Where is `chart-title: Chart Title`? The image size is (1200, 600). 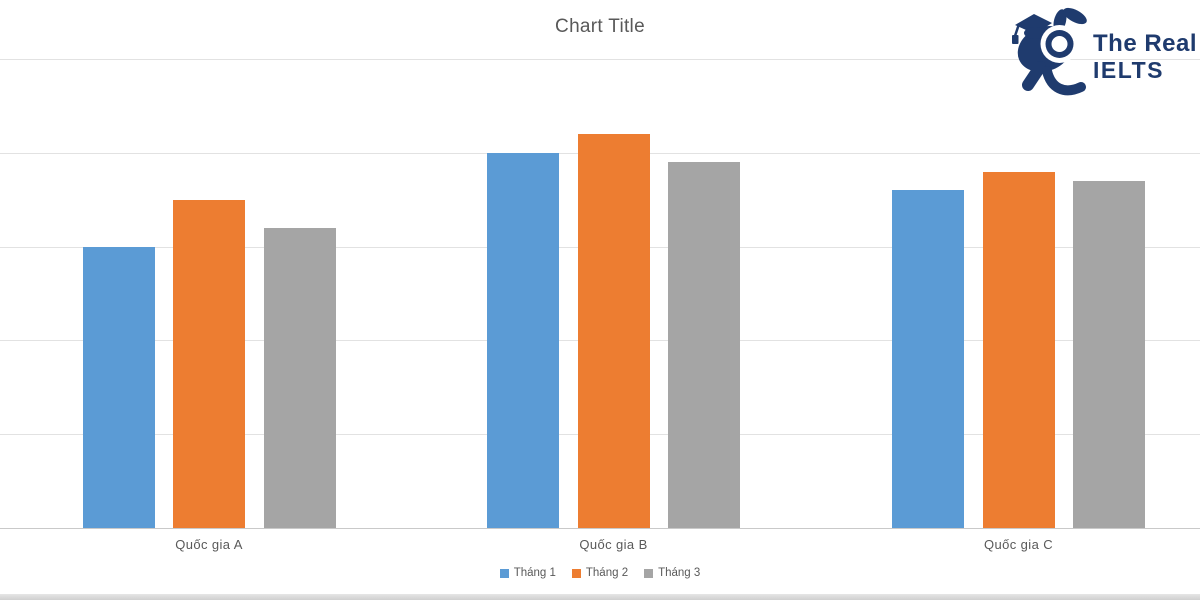 chart-title: Chart Title is located at coordinates (600, 26).